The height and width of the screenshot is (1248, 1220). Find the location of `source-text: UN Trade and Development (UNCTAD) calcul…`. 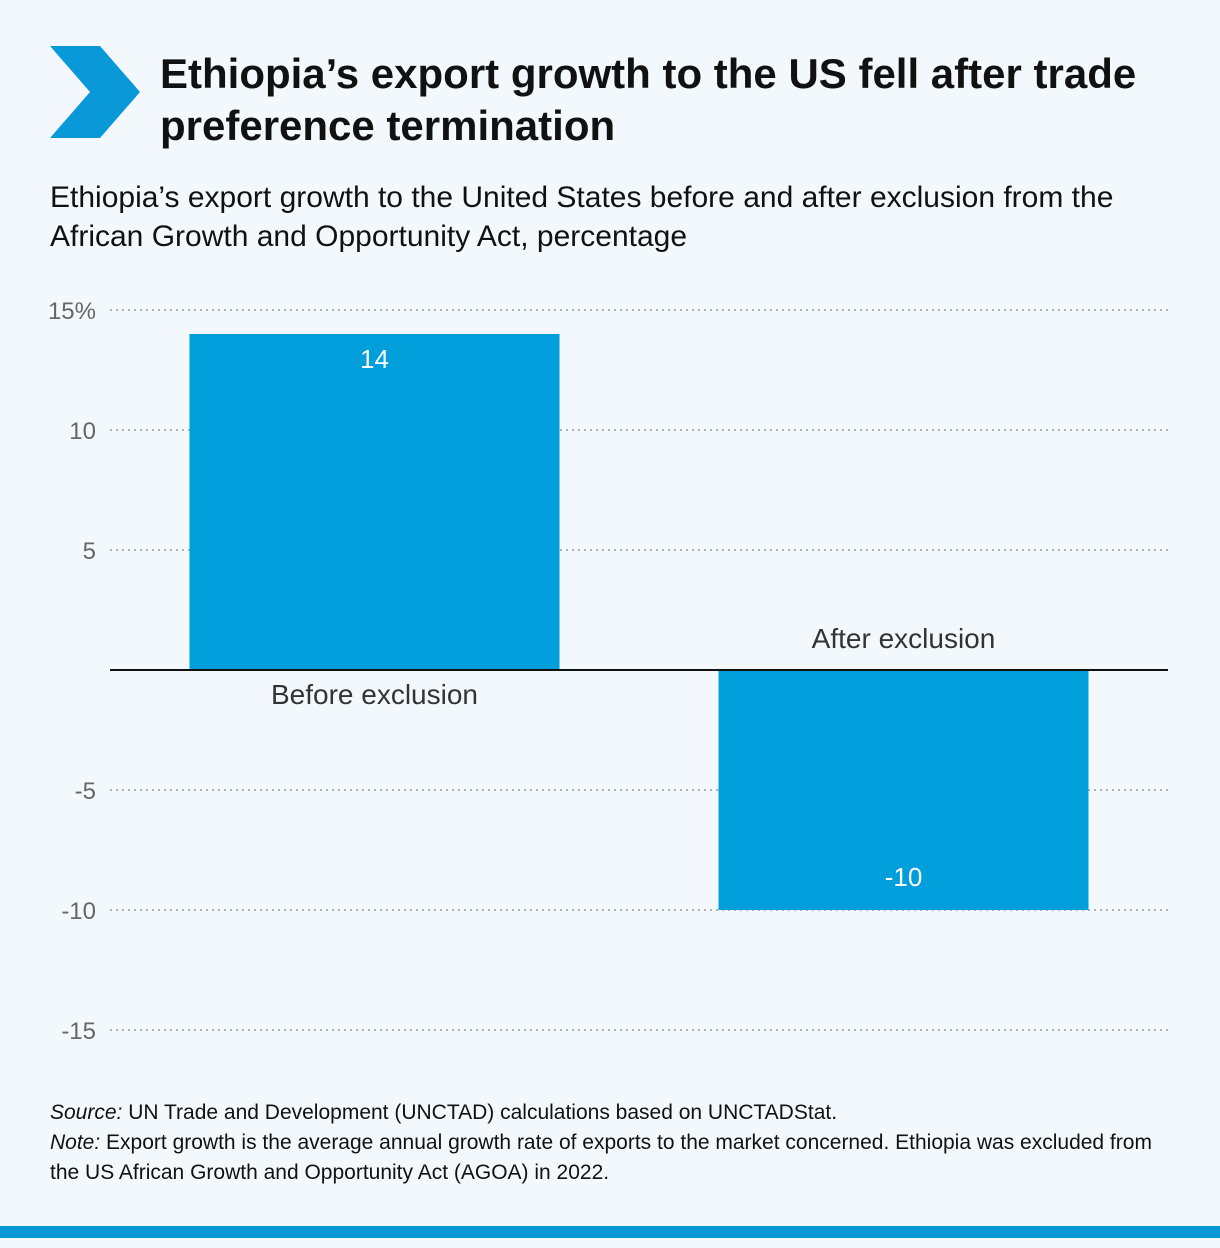

source-text: UN Trade and Development (UNCTAD) calcul… is located at coordinates (480, 1112).